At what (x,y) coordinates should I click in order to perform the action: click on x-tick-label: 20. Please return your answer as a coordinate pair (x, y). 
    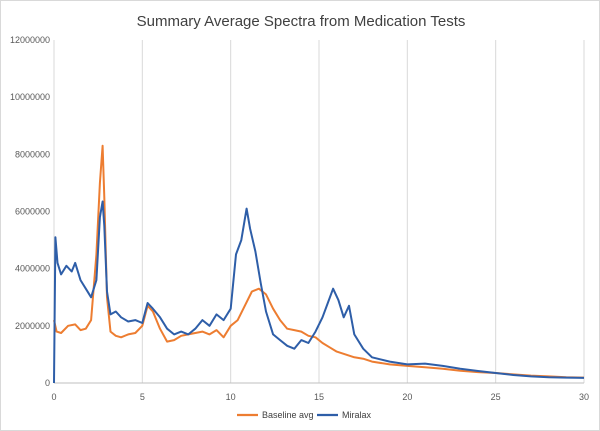
    Looking at the image, I should click on (407, 397).